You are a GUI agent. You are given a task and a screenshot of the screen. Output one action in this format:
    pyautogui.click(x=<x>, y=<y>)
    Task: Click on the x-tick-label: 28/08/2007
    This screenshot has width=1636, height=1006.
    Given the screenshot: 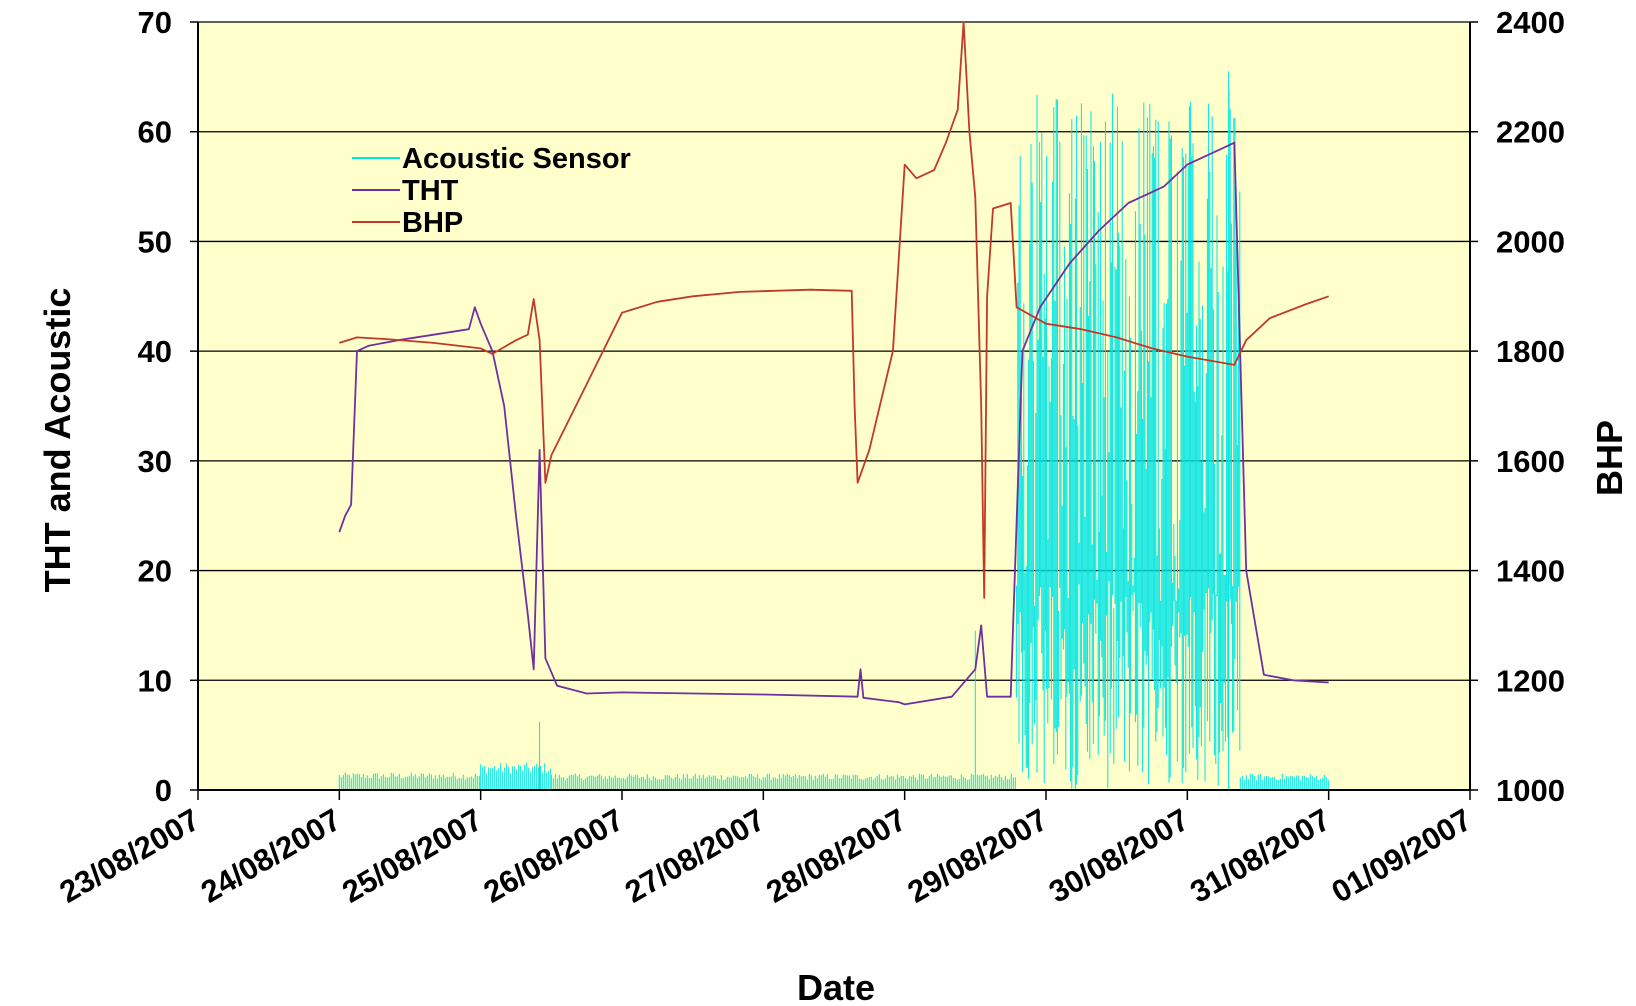 What is the action you would take?
    pyautogui.click(x=836, y=856)
    